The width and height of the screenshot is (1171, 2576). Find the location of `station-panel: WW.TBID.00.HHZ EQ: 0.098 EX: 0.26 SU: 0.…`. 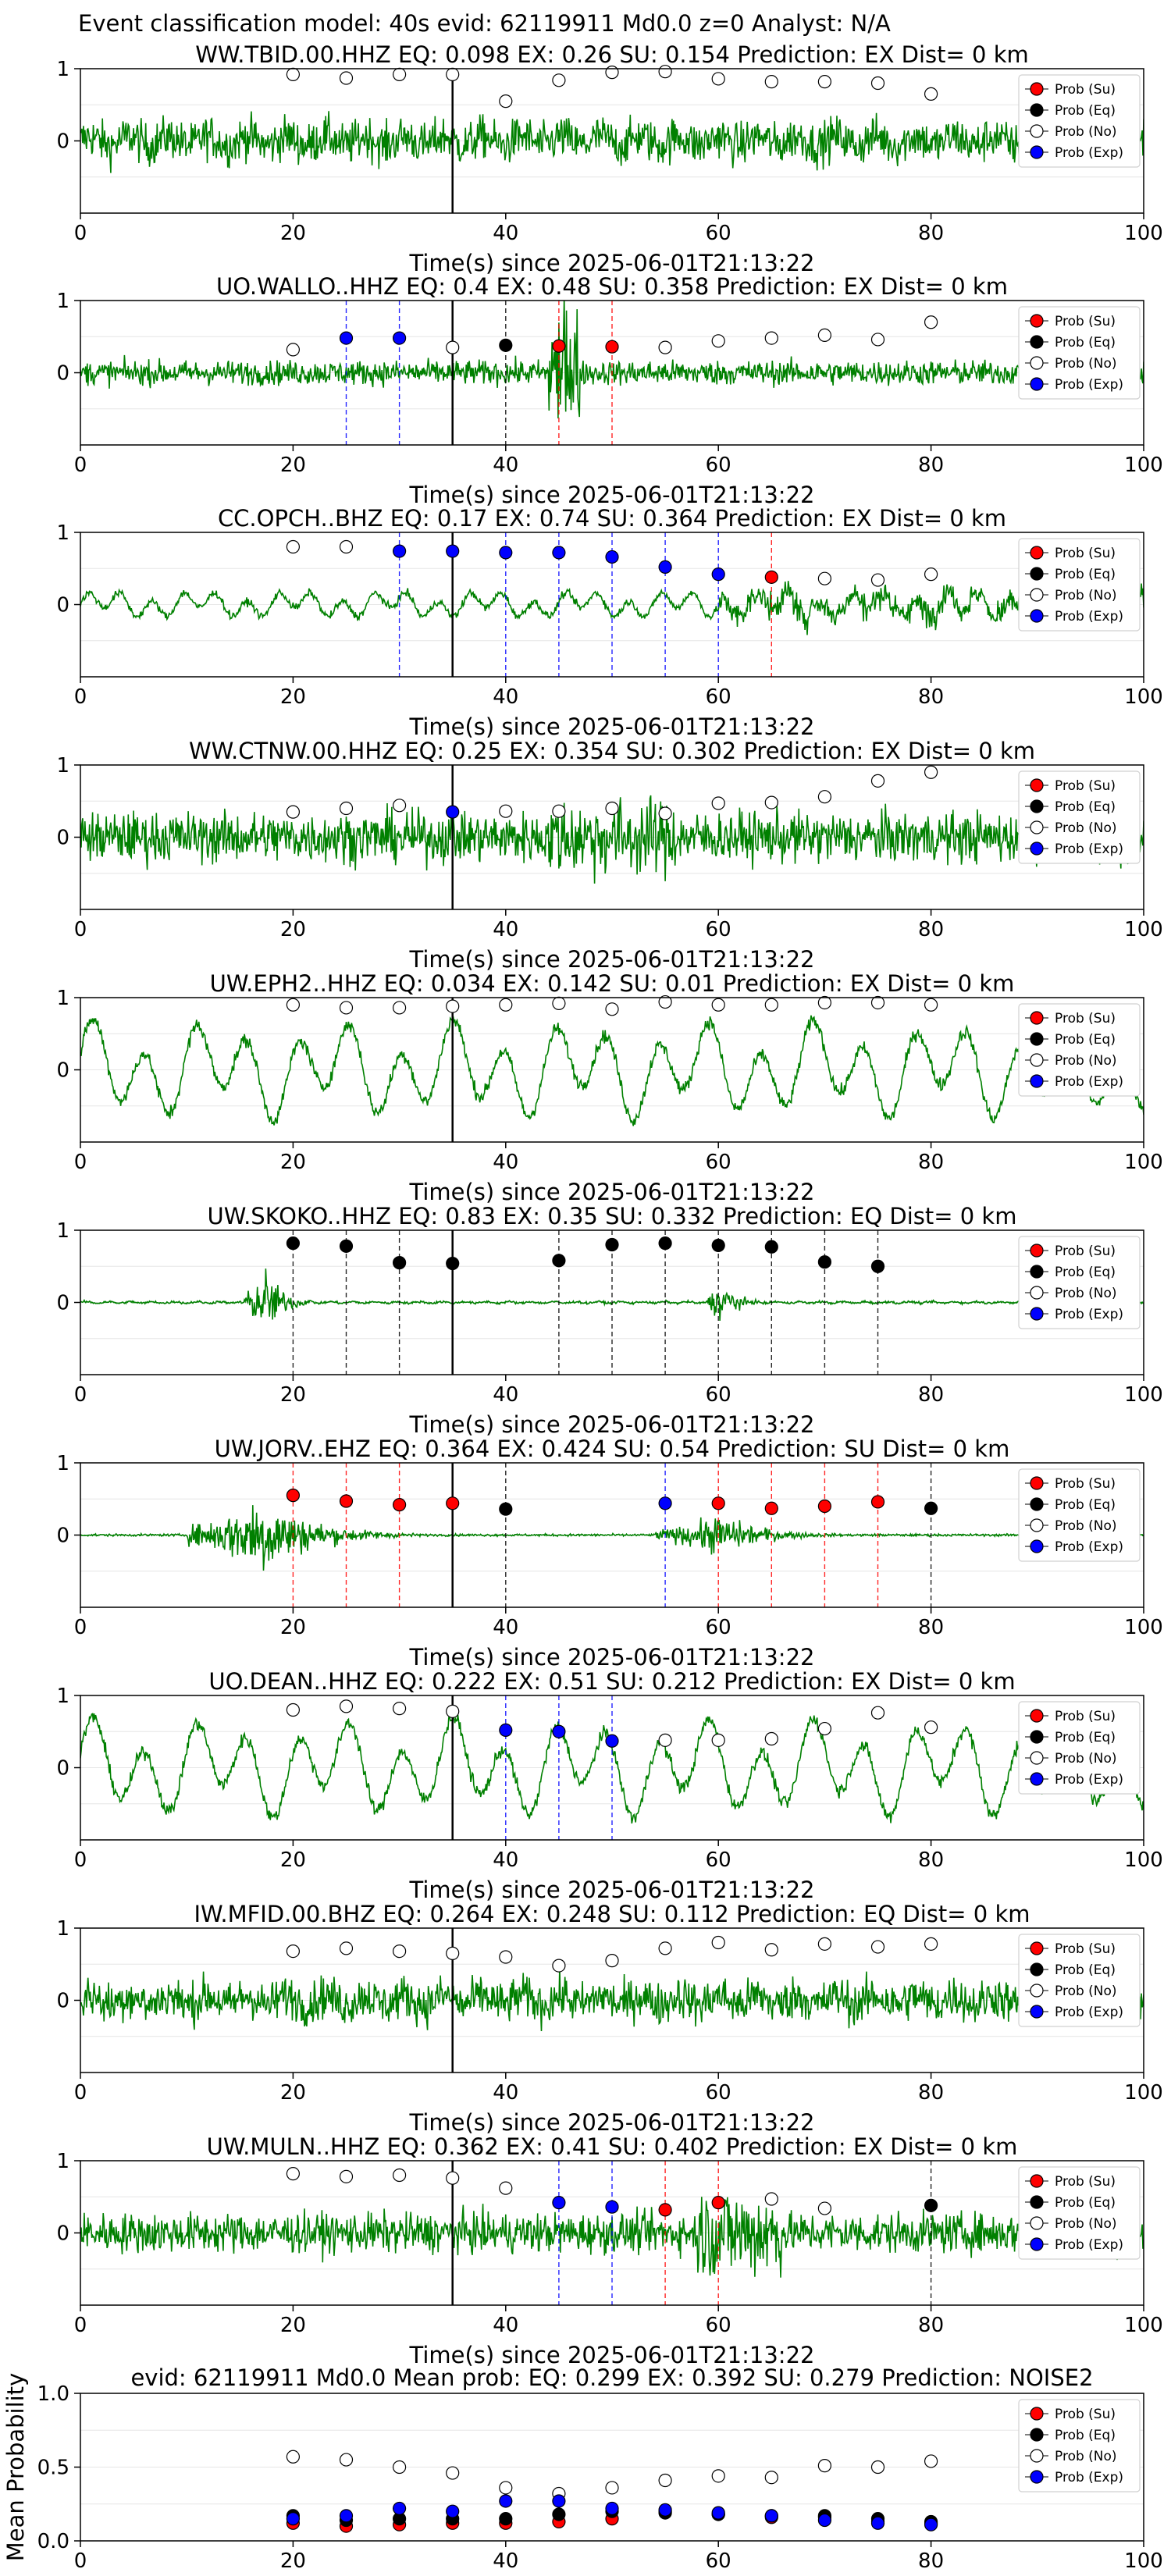

station-panel: WW.TBID.00.HHZ EQ: 0.098 EX: 0.26 SU: 0.… is located at coordinates (609, 158).